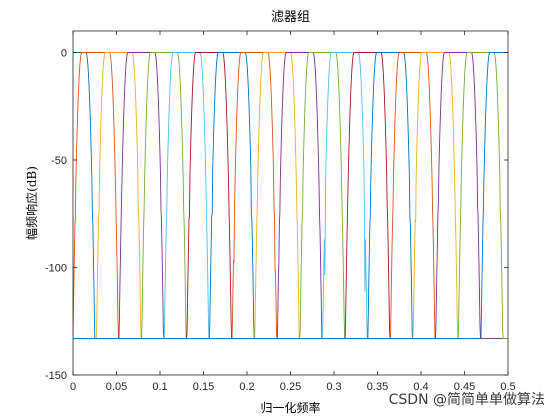  I want to click on y-tick-label: -150, so click(56, 376).